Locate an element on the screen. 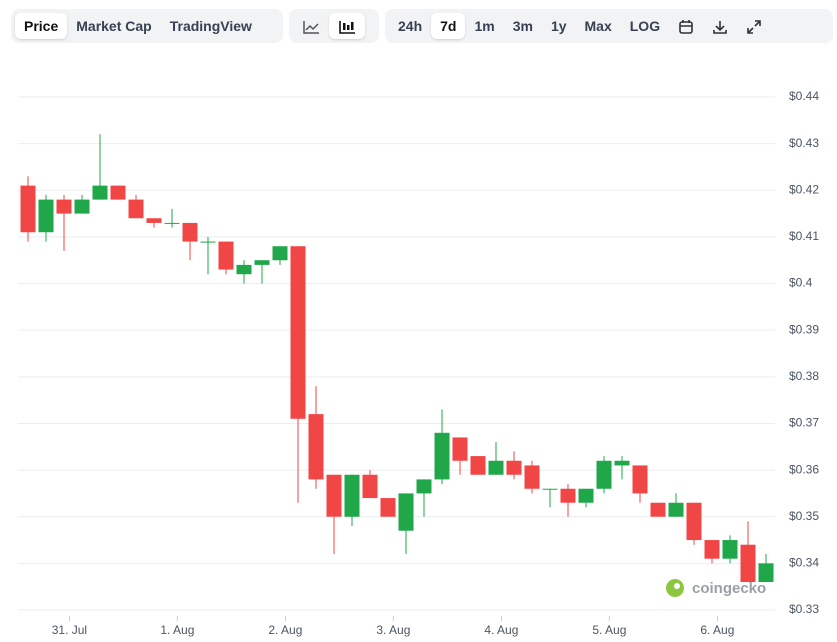 This screenshot has height=642, width=837. range-tabs: 24h 7d 1m 3m 1y Max LOG is located at coordinates (609, 26).